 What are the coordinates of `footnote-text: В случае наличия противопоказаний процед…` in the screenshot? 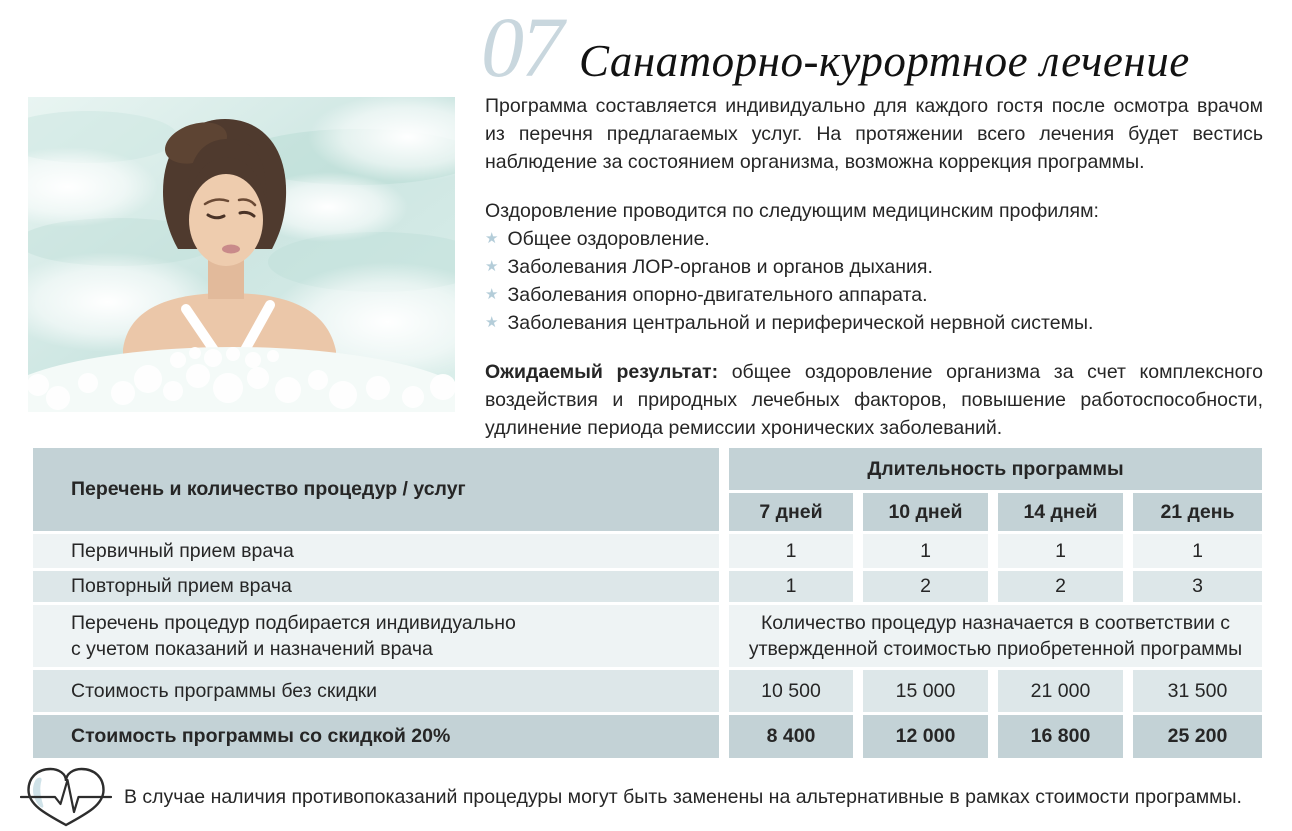 It's located at (683, 796).